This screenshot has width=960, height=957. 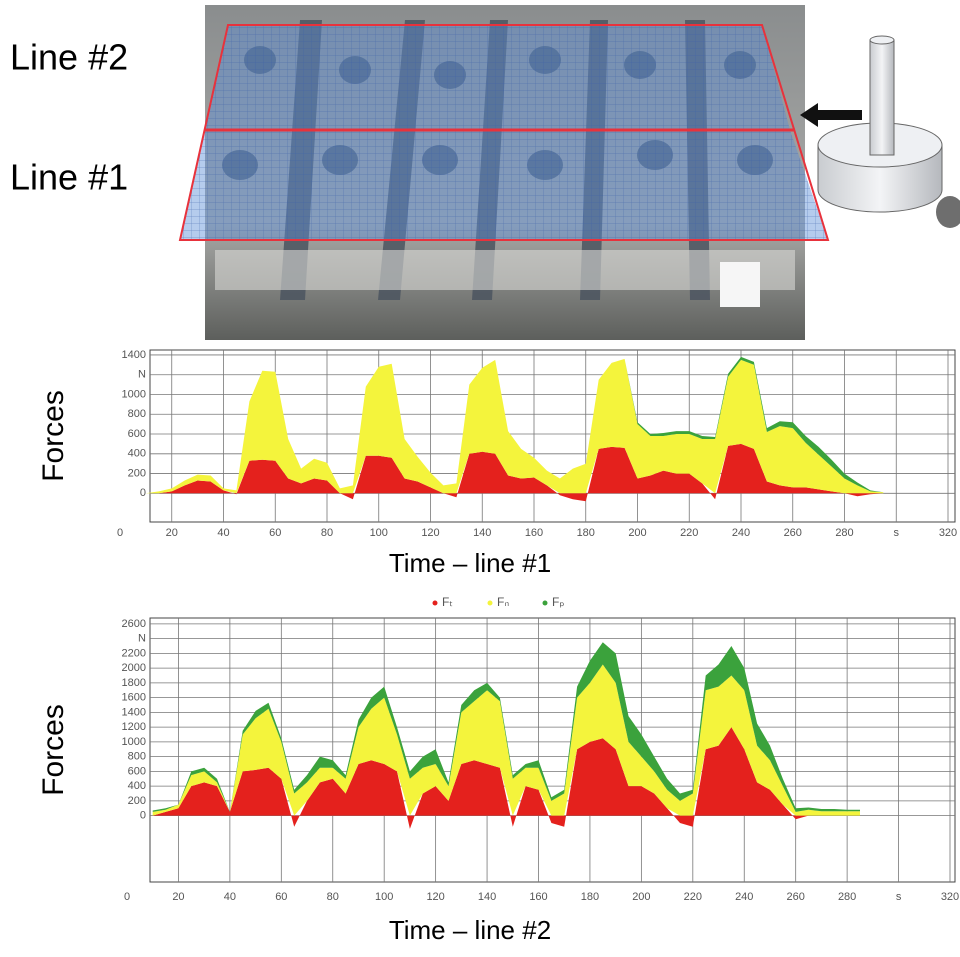 What do you see at coordinates (447, 602) in the screenshot?
I see `legend-label: Fₜ` at bounding box center [447, 602].